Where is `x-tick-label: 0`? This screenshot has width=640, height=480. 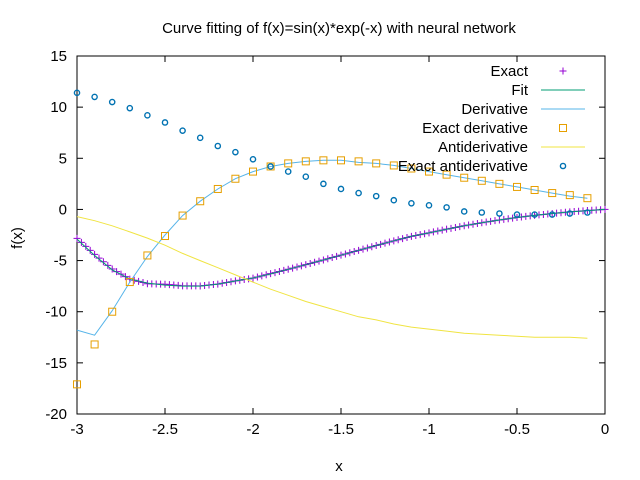 x-tick-label: 0 is located at coordinates (605, 429).